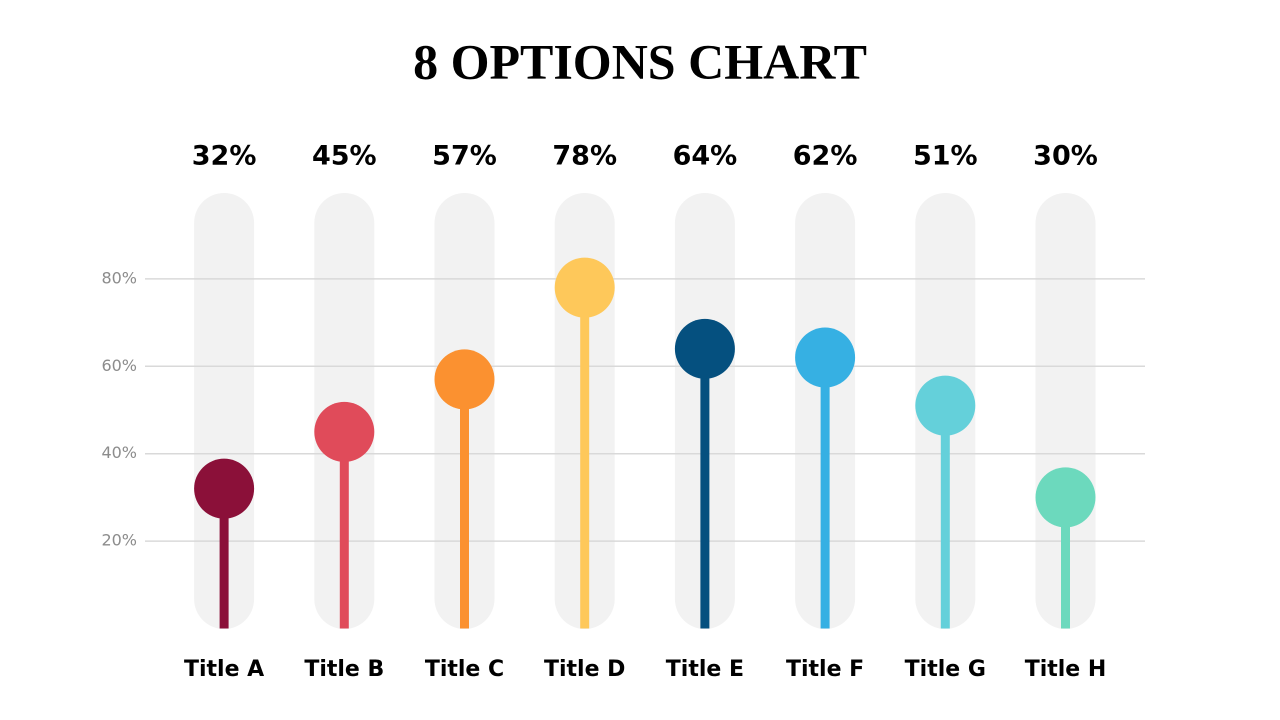 This screenshot has width=1280, height=720. I want to click on value-label: 51%, so click(945, 156).